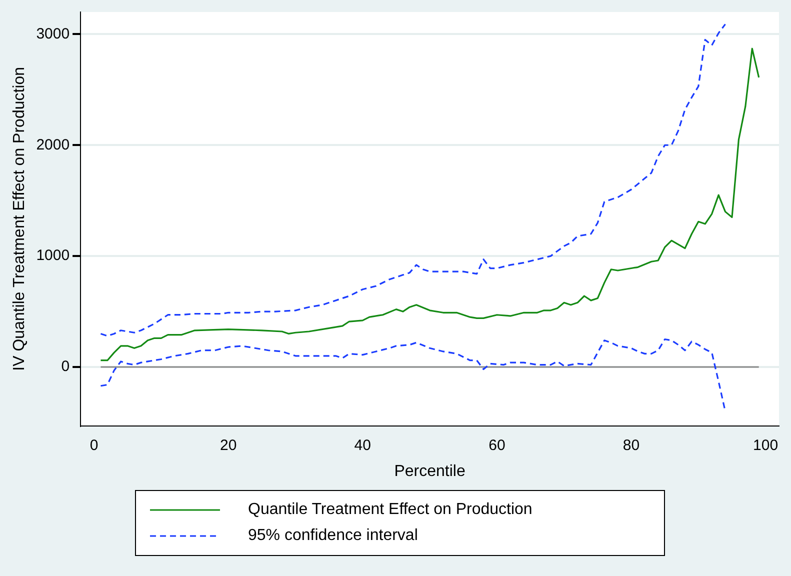 The height and width of the screenshot is (576, 791). I want to click on y-tick-label: 0, so click(65, 367).